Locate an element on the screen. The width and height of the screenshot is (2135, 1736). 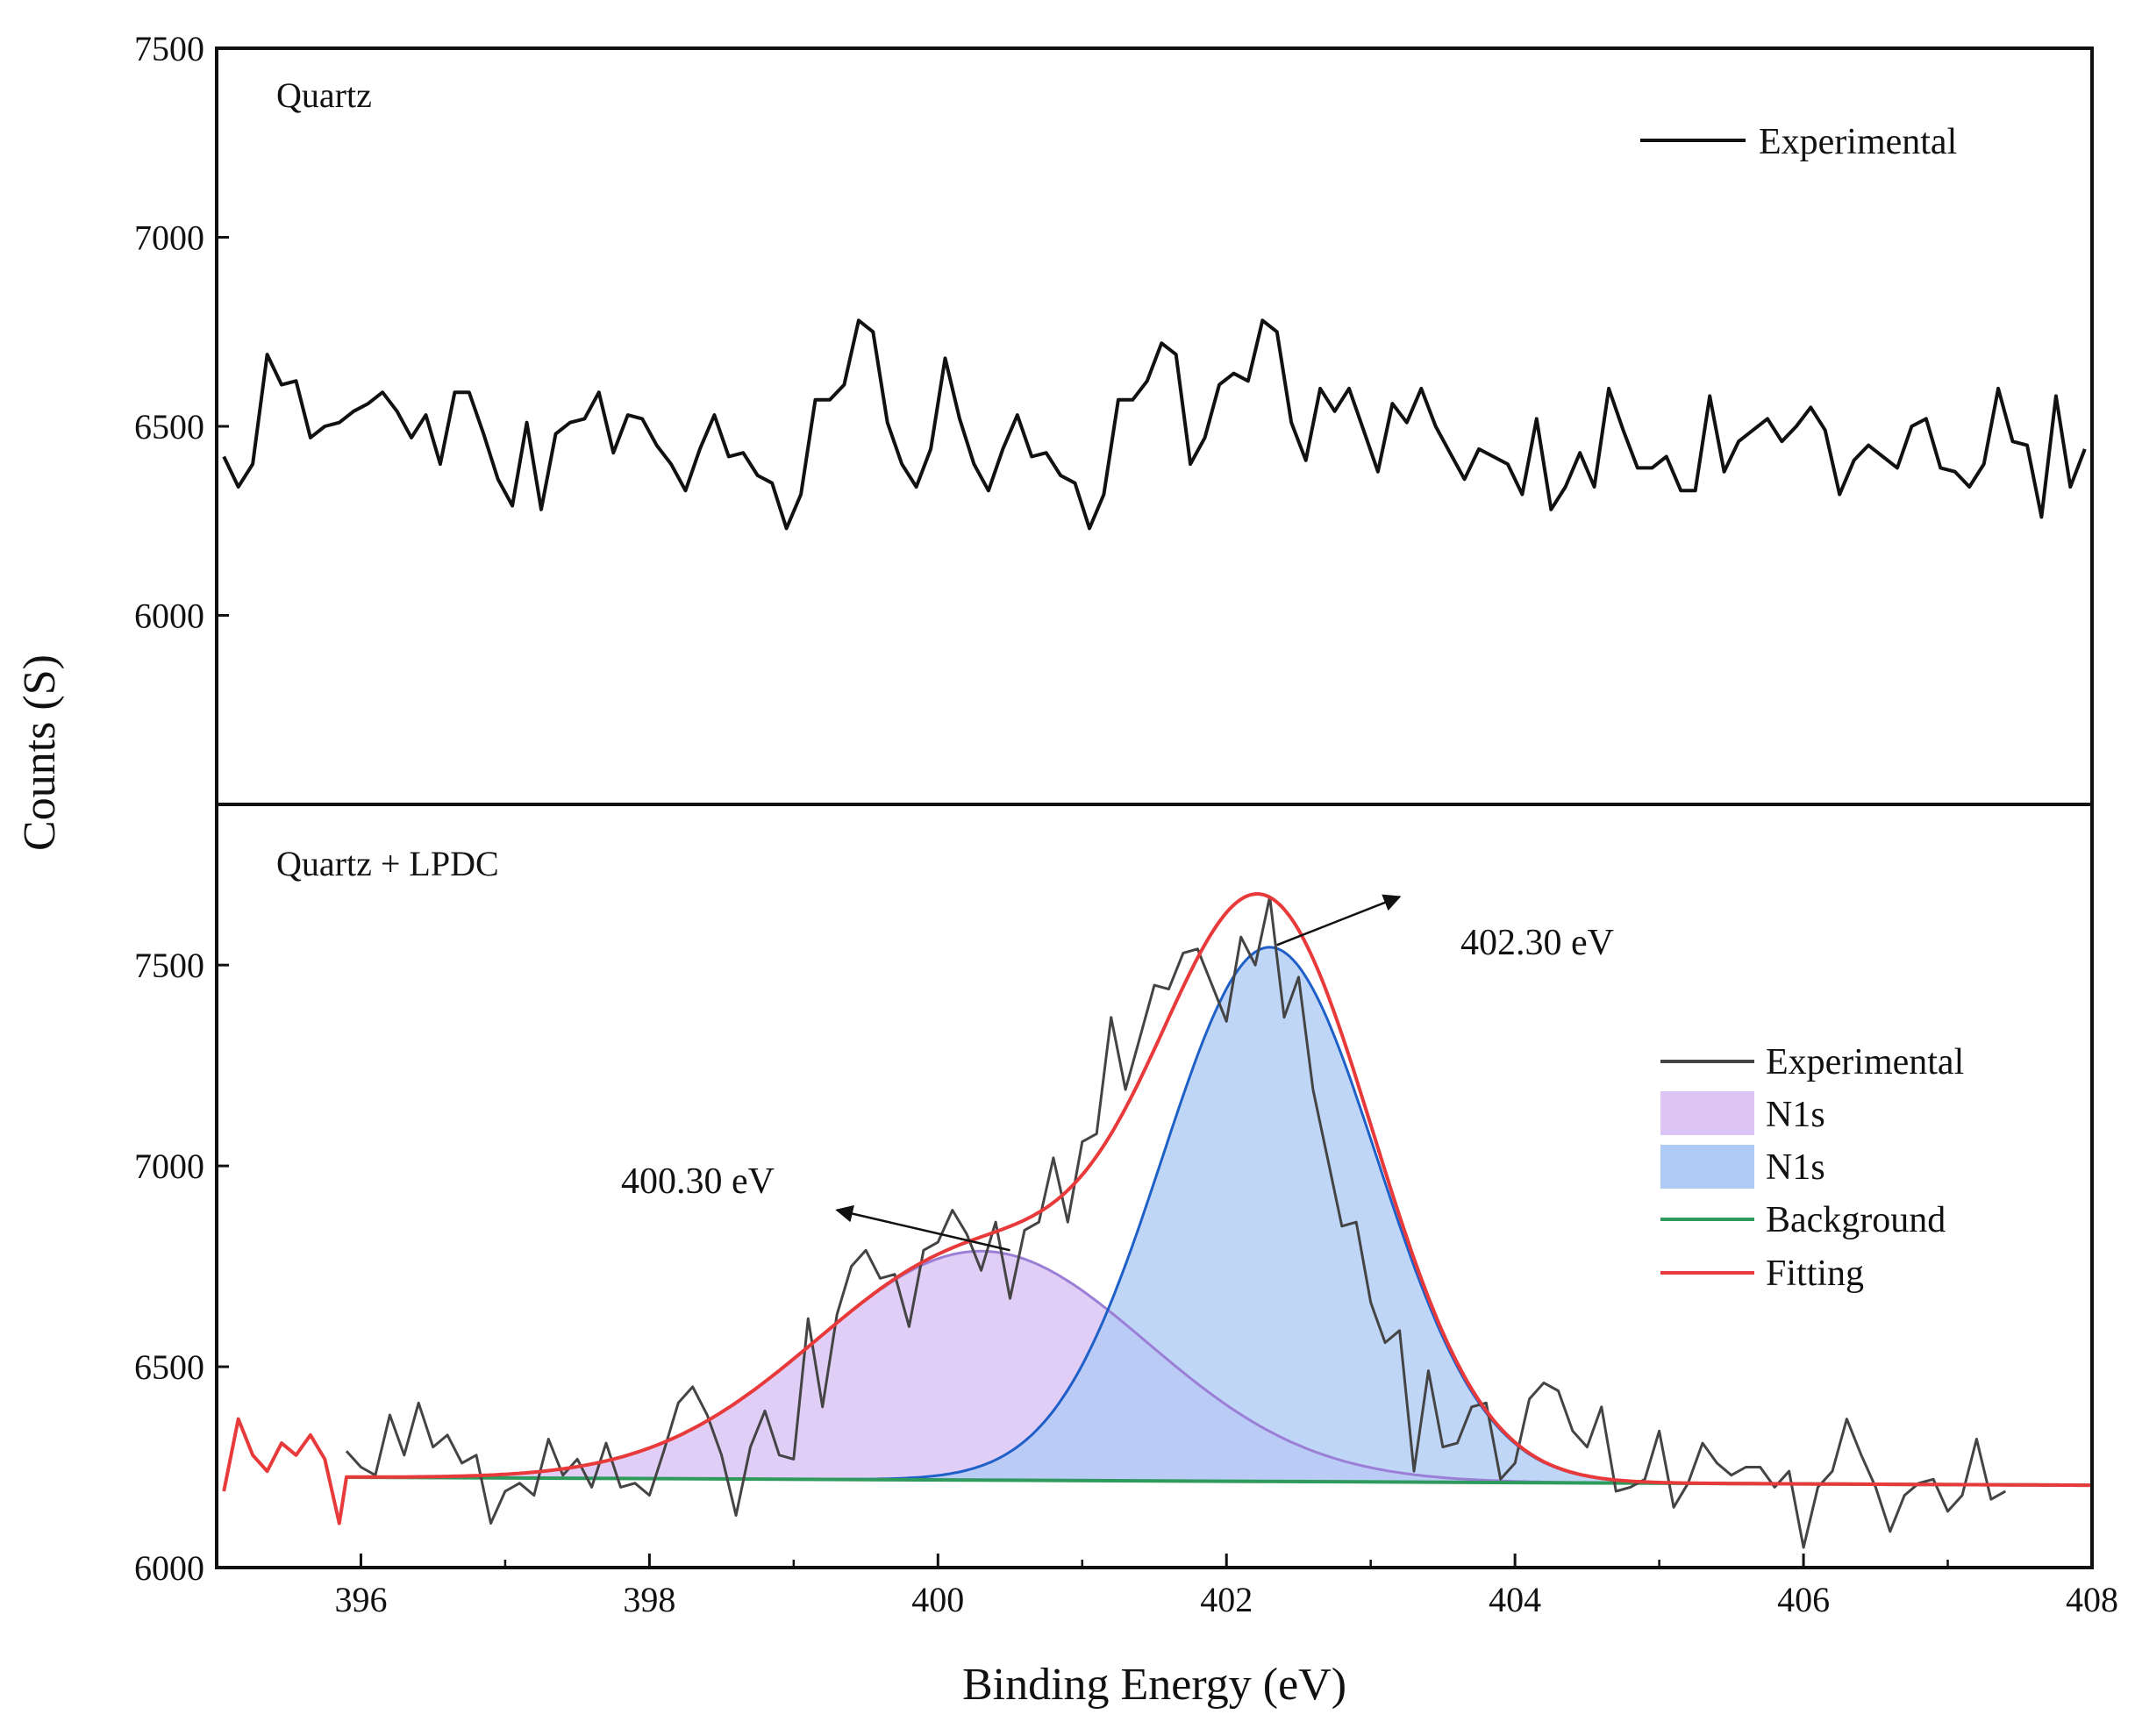
legend-n1s-402-swatch is located at coordinates (1707, 1167).